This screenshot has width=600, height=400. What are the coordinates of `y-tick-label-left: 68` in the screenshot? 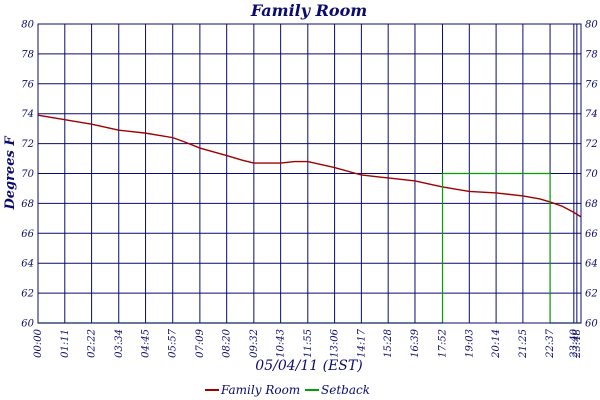 It's located at (27, 204).